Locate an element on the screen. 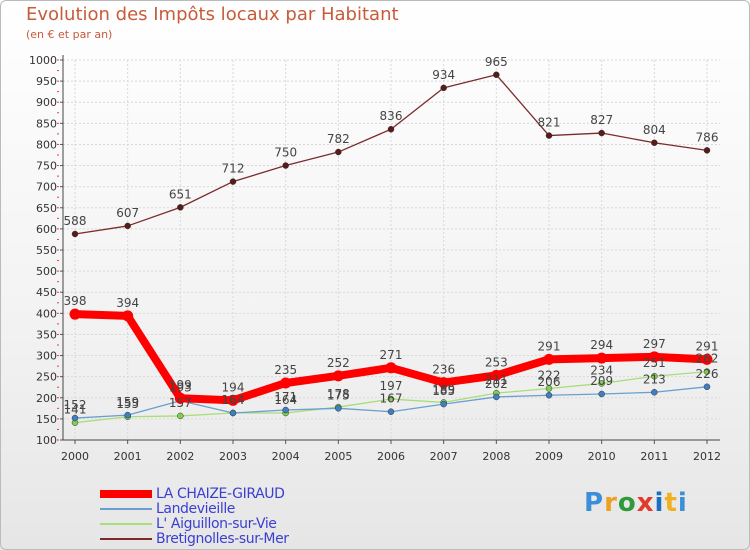 This screenshot has width=750, height=550. chart-title: Evolution des Impôts locaux par Habitant is located at coordinates (212, 14).